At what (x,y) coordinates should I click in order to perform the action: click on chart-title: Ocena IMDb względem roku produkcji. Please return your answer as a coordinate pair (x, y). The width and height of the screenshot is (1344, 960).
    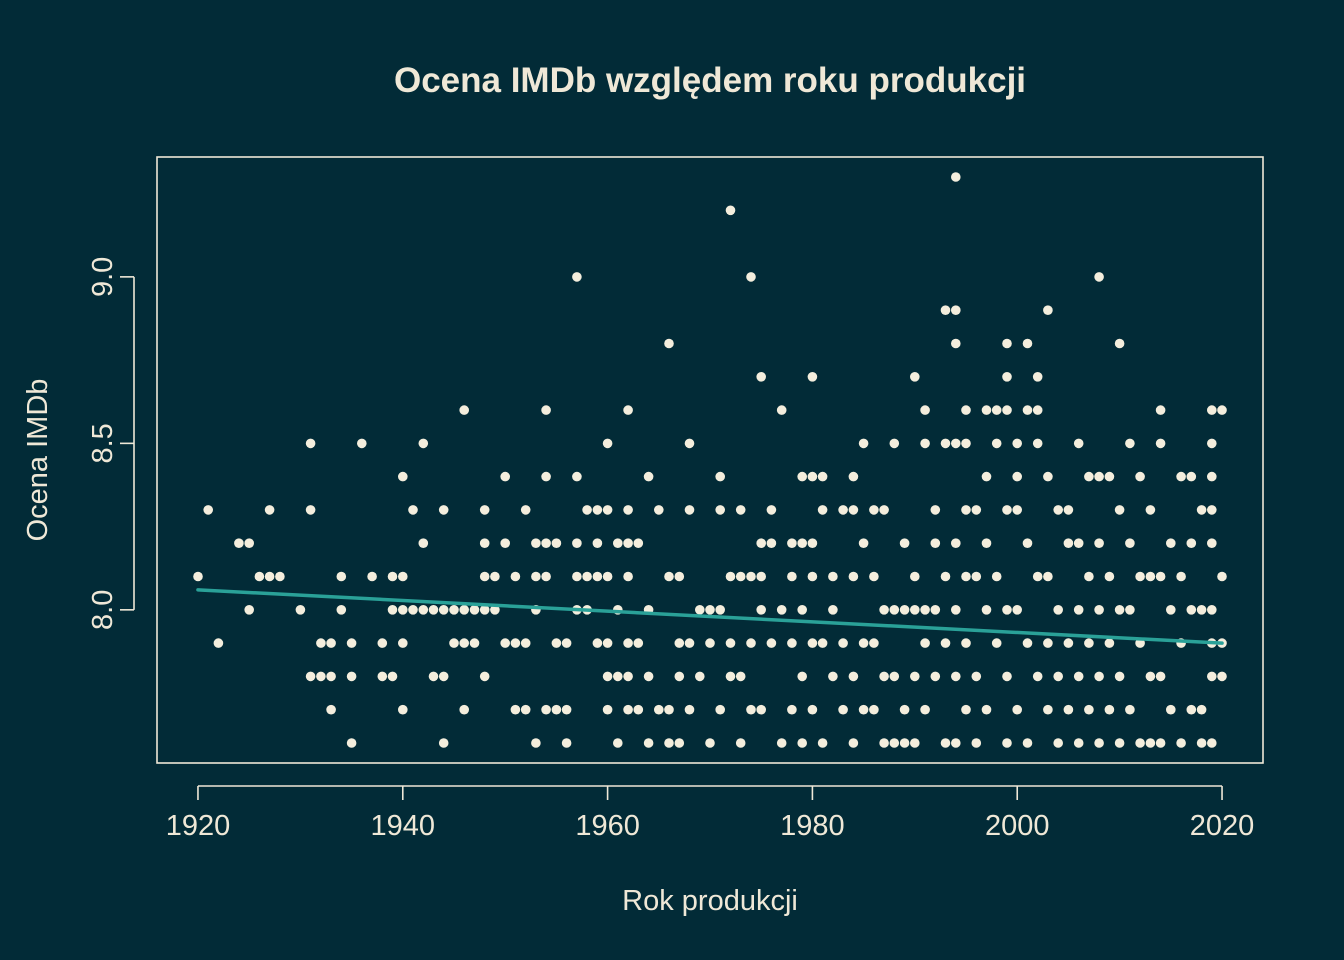
    Looking at the image, I should click on (710, 80).